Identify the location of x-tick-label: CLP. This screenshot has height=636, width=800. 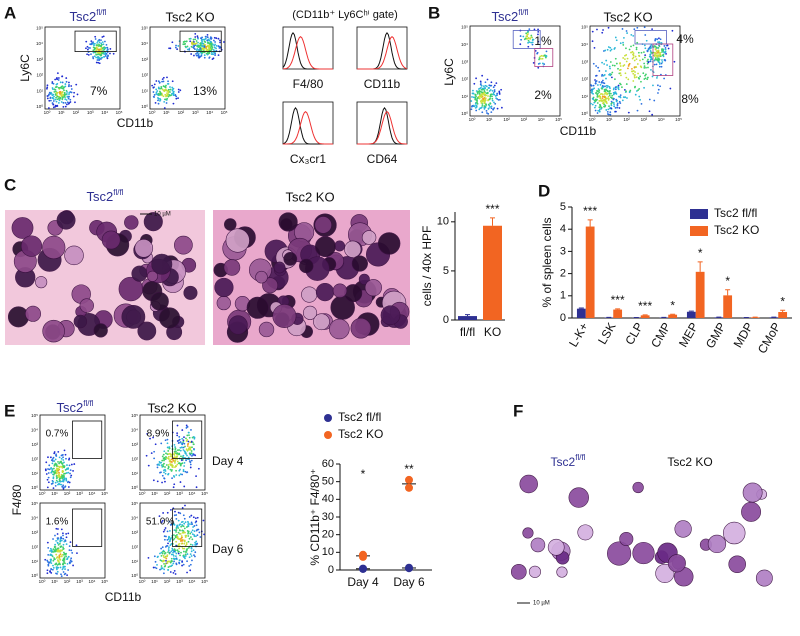
(634, 333).